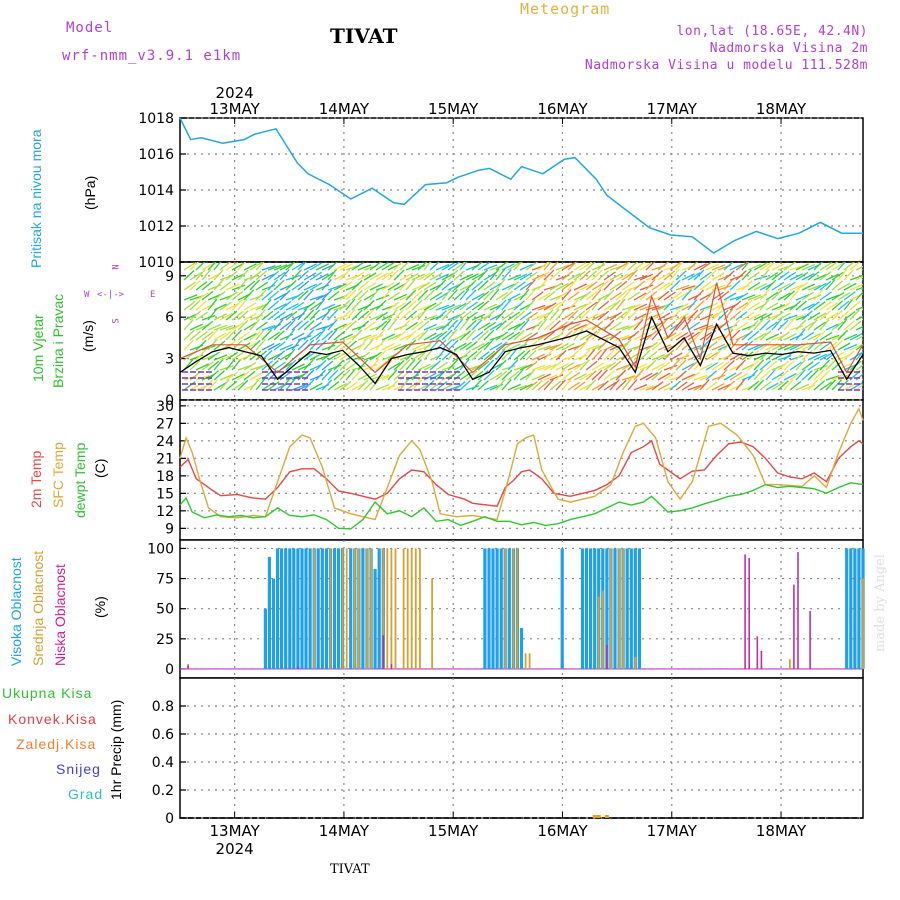 This screenshot has height=900, width=900. What do you see at coordinates (78, 769) in the screenshot?
I see `precip-snow-label: Snijeg` at bounding box center [78, 769].